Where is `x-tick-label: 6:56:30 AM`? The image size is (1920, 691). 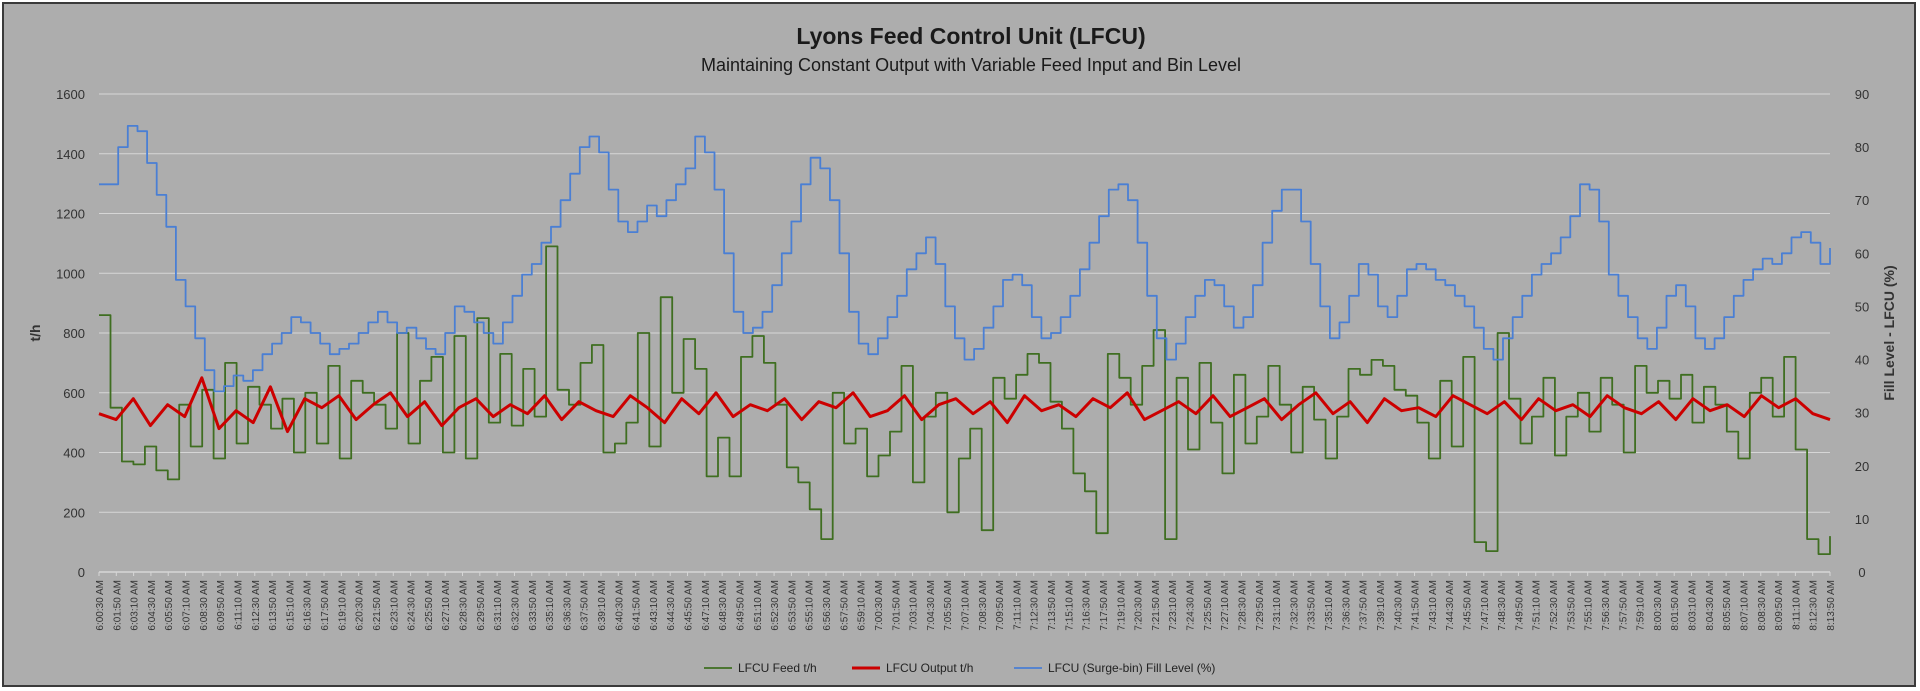
x-tick-label: 6:56:30 AM is located at coordinates (827, 605).